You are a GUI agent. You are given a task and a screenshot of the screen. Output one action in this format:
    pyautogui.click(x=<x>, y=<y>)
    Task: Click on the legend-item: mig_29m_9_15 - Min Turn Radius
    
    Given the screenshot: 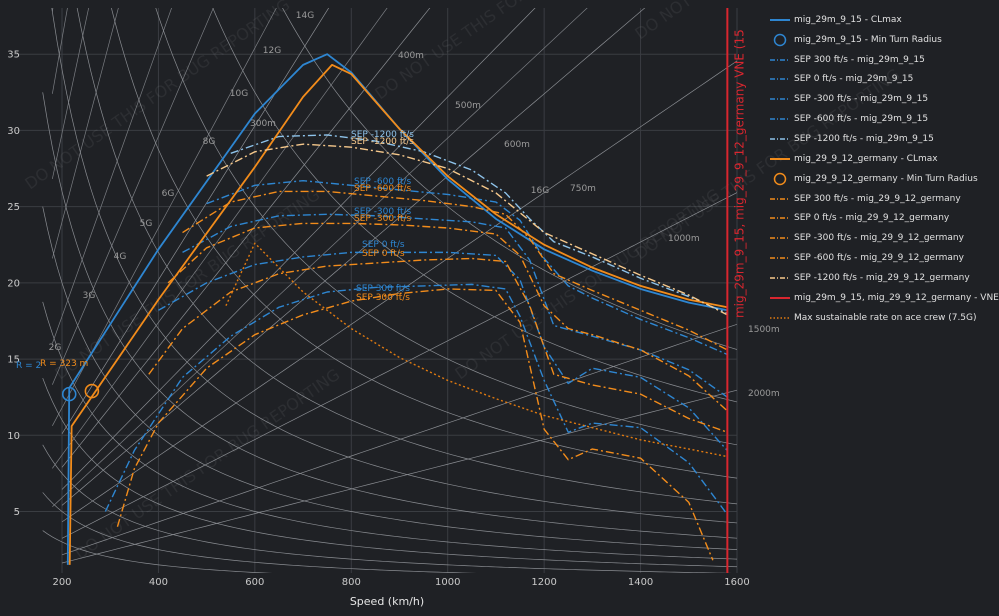 What is the action you would take?
    pyautogui.click(x=882, y=40)
    